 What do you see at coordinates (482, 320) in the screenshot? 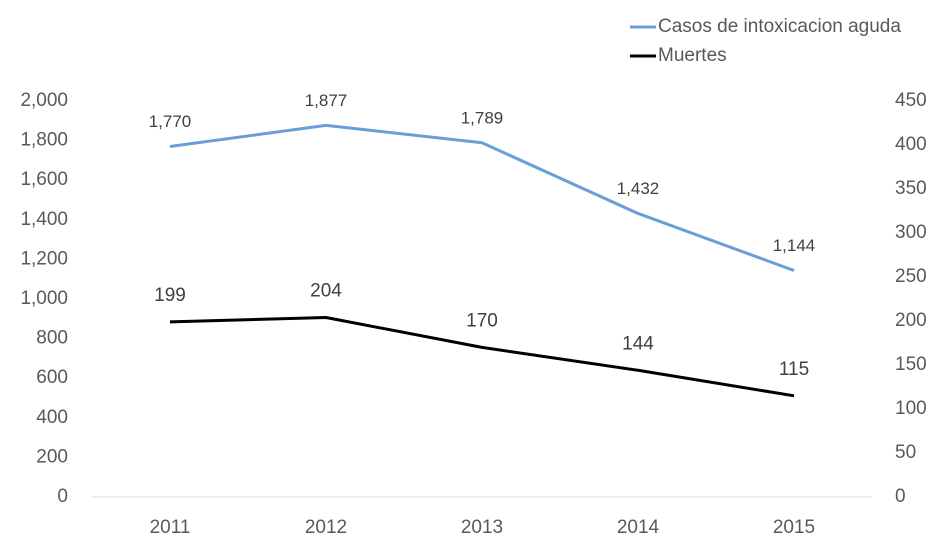
I see `data-label: 170` at bounding box center [482, 320].